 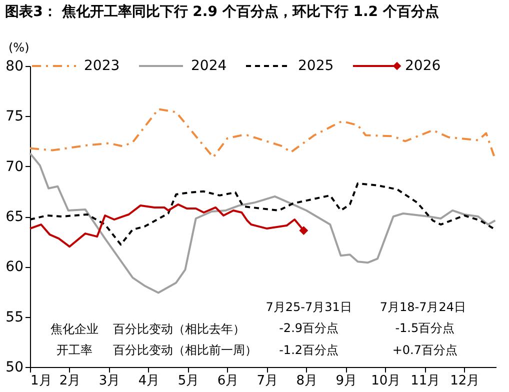 What do you see at coordinates (184, 349) in the screenshot?
I see `annotation: 百分比变动（相比前一周）` at bounding box center [184, 349].